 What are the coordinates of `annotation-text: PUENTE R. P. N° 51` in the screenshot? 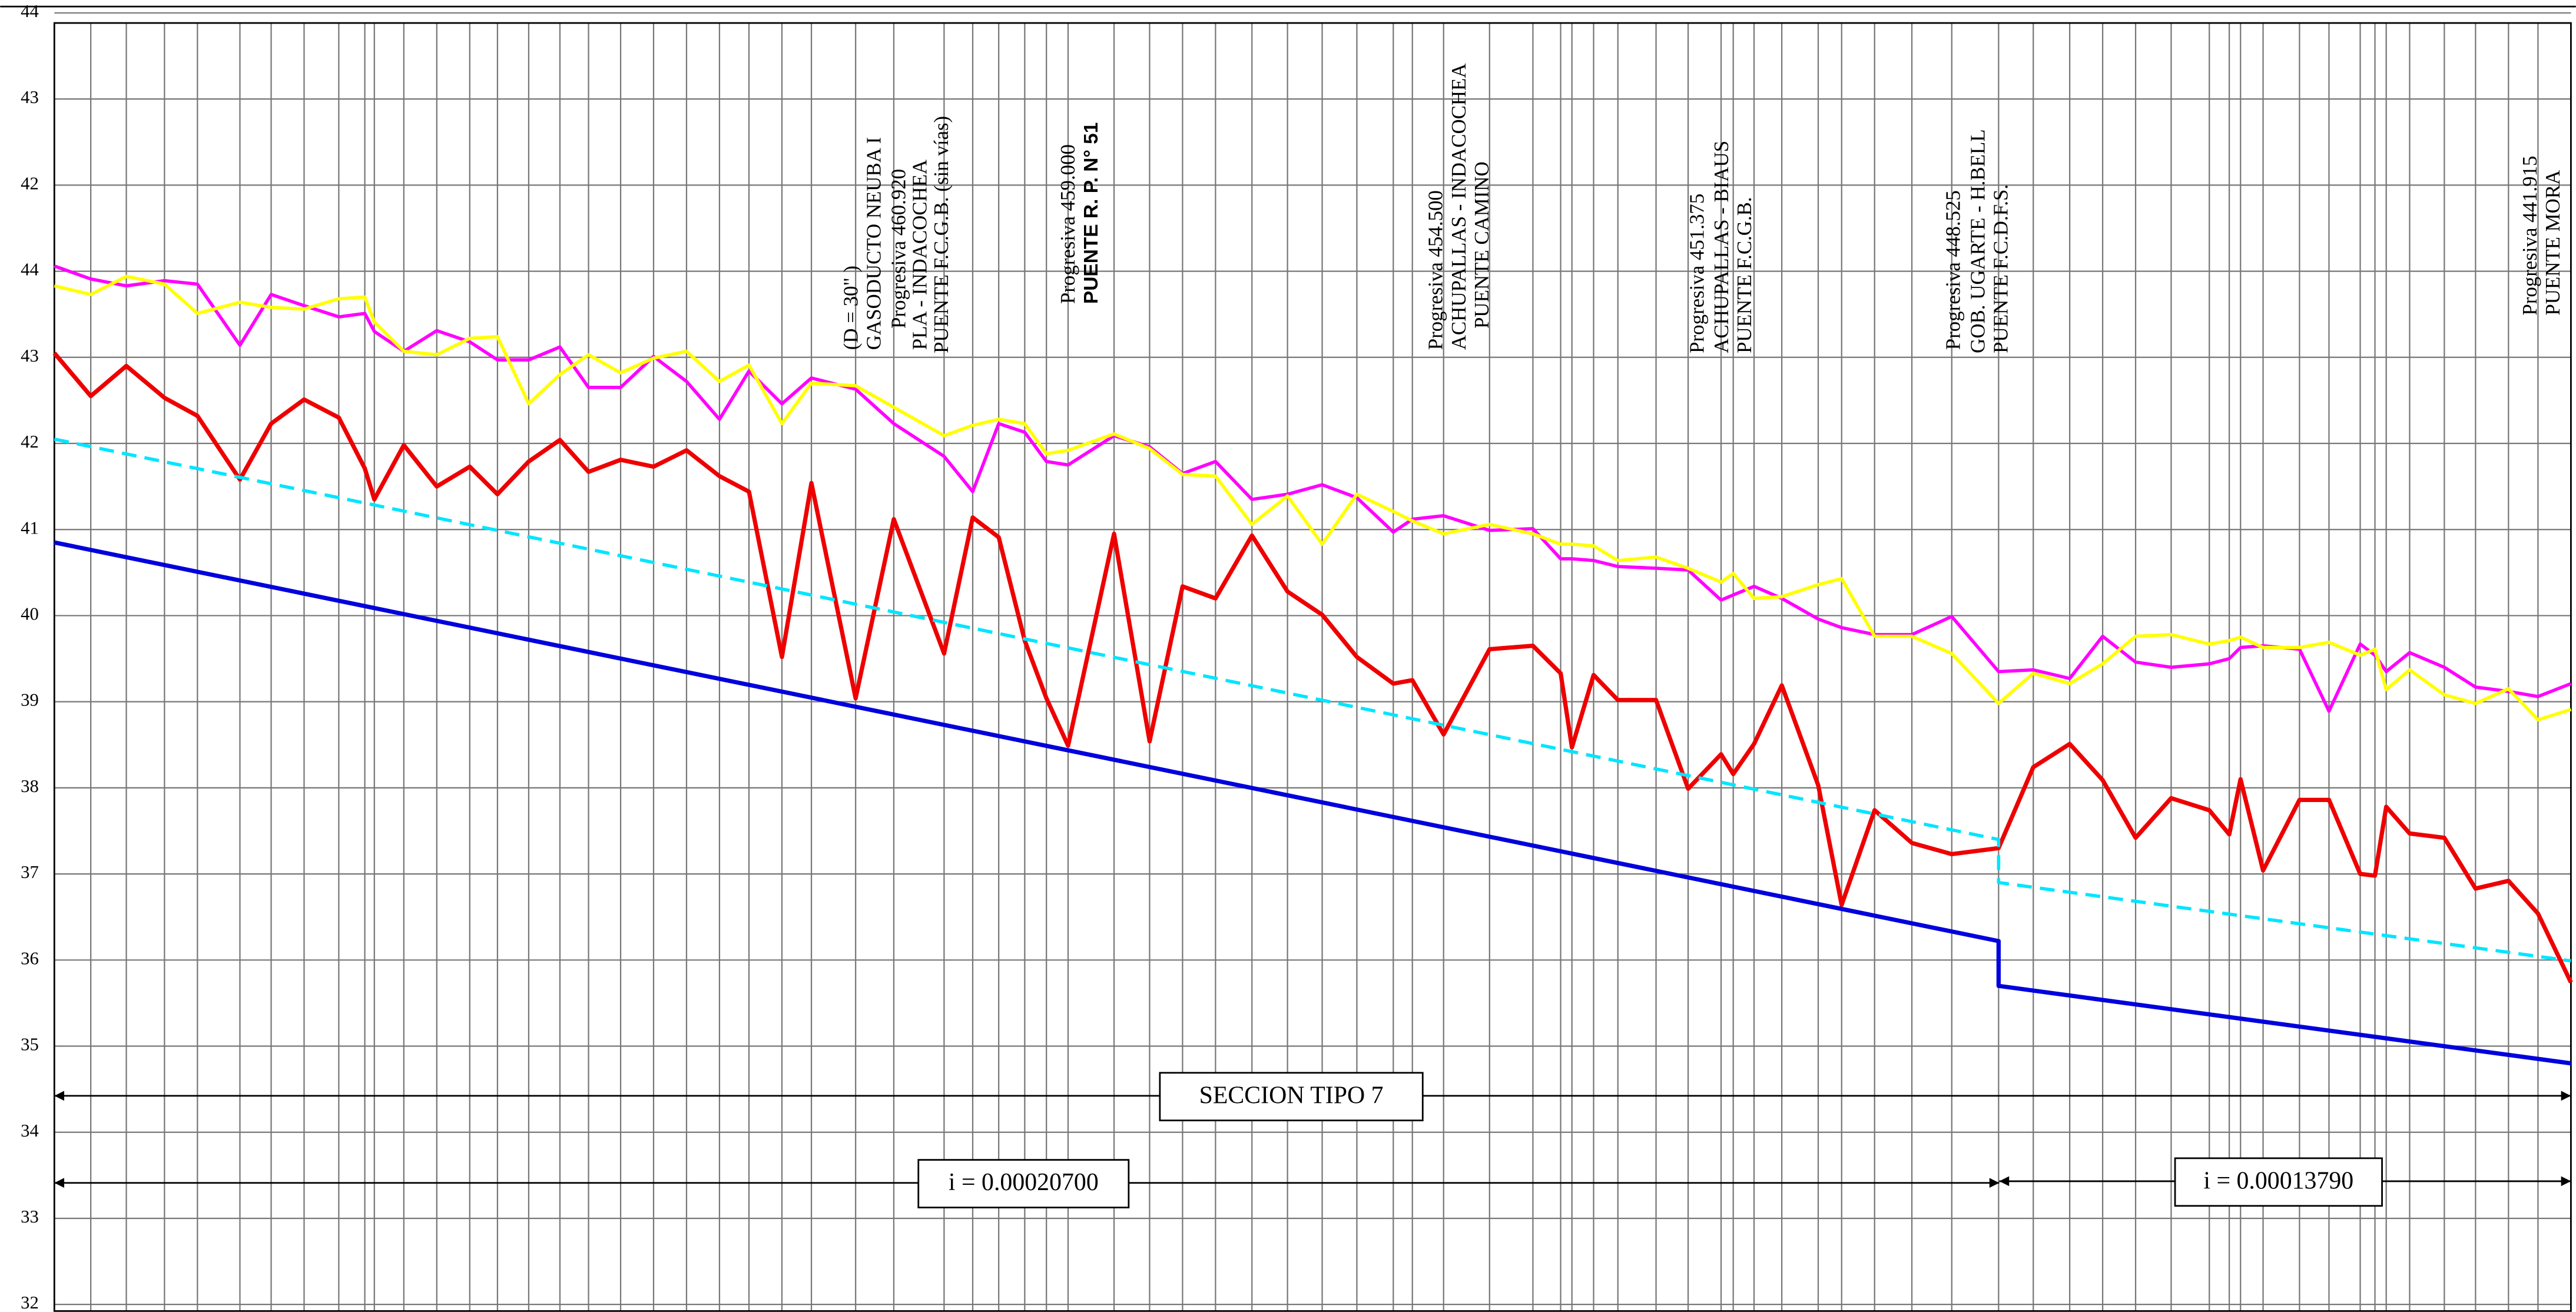 It's located at (1091, 213).